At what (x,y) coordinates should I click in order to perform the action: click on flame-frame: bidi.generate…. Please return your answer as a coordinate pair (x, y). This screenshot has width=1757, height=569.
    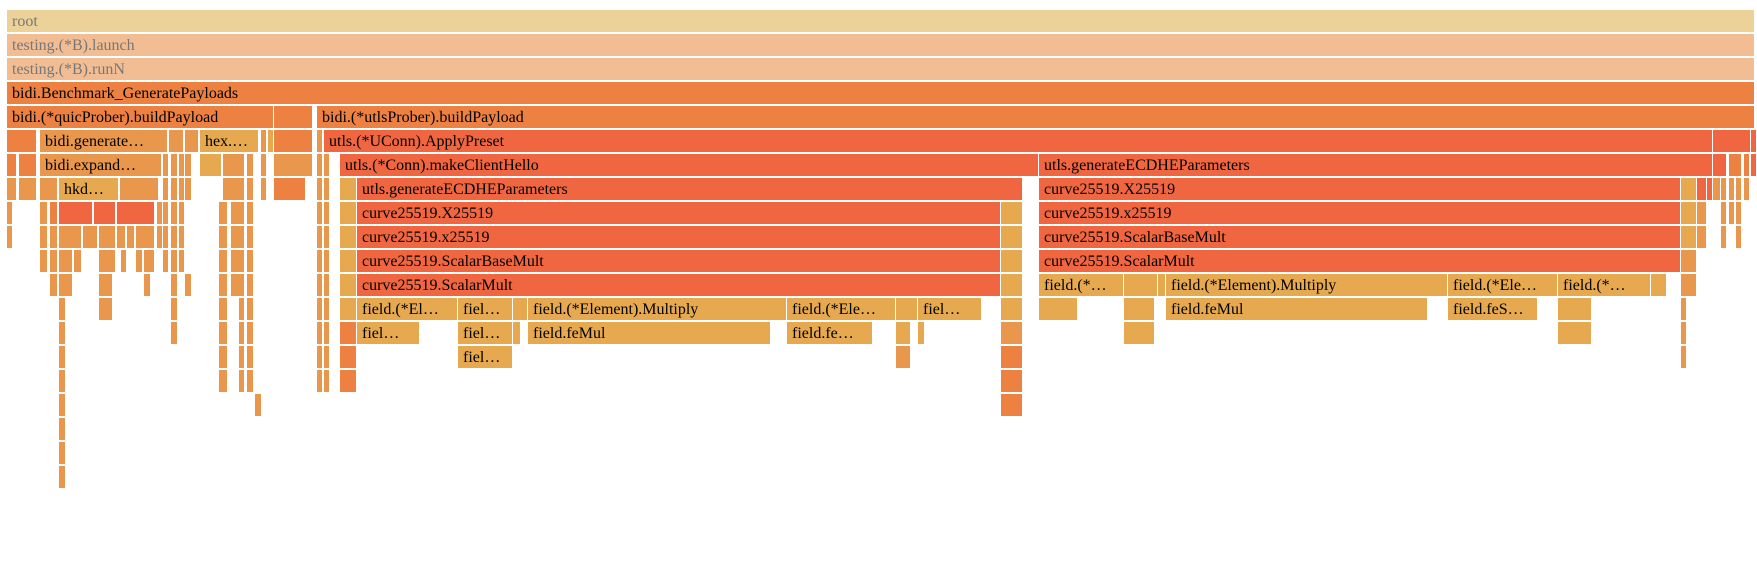
    Looking at the image, I should click on (104, 141).